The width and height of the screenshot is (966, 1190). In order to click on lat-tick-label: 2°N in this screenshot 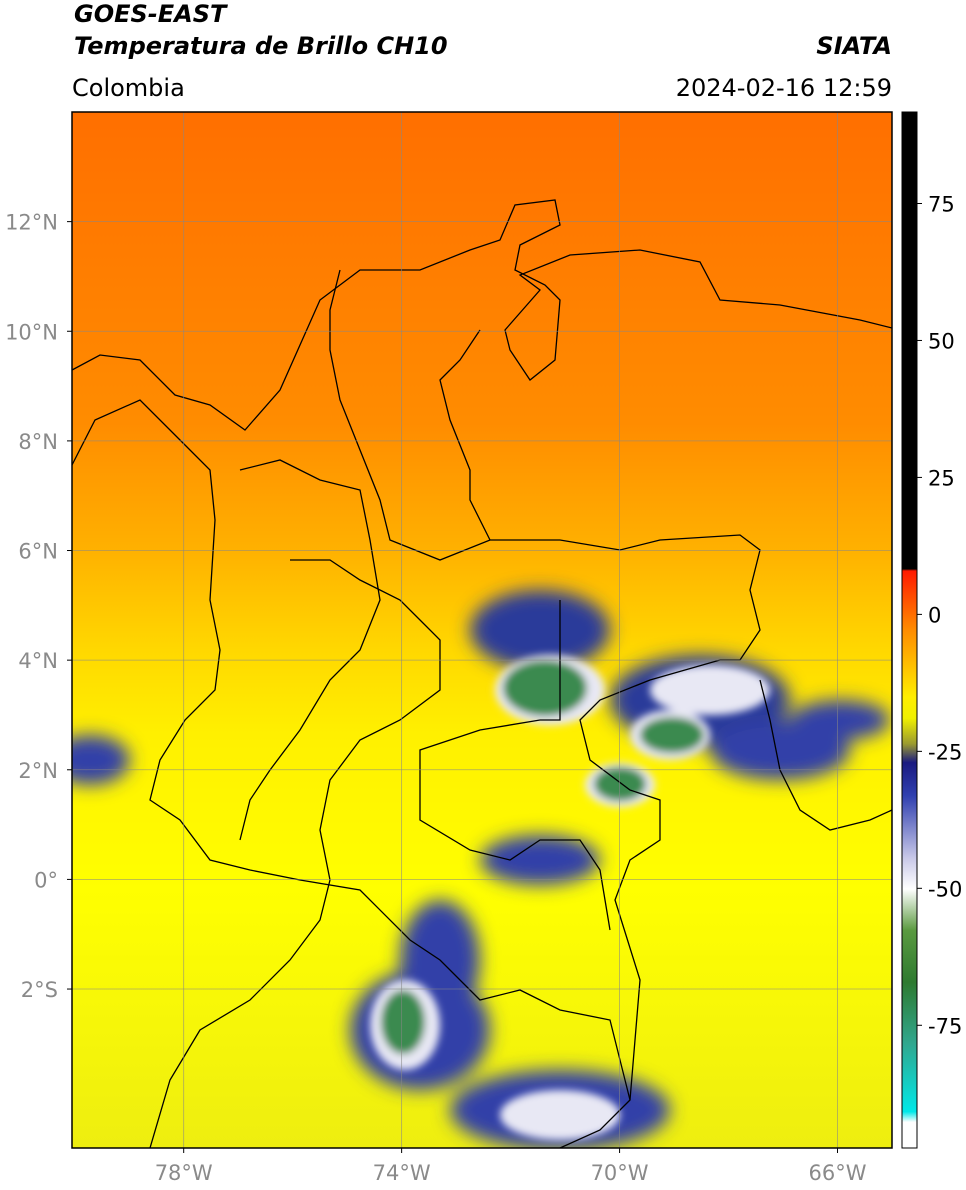, I will do `click(38, 771)`.